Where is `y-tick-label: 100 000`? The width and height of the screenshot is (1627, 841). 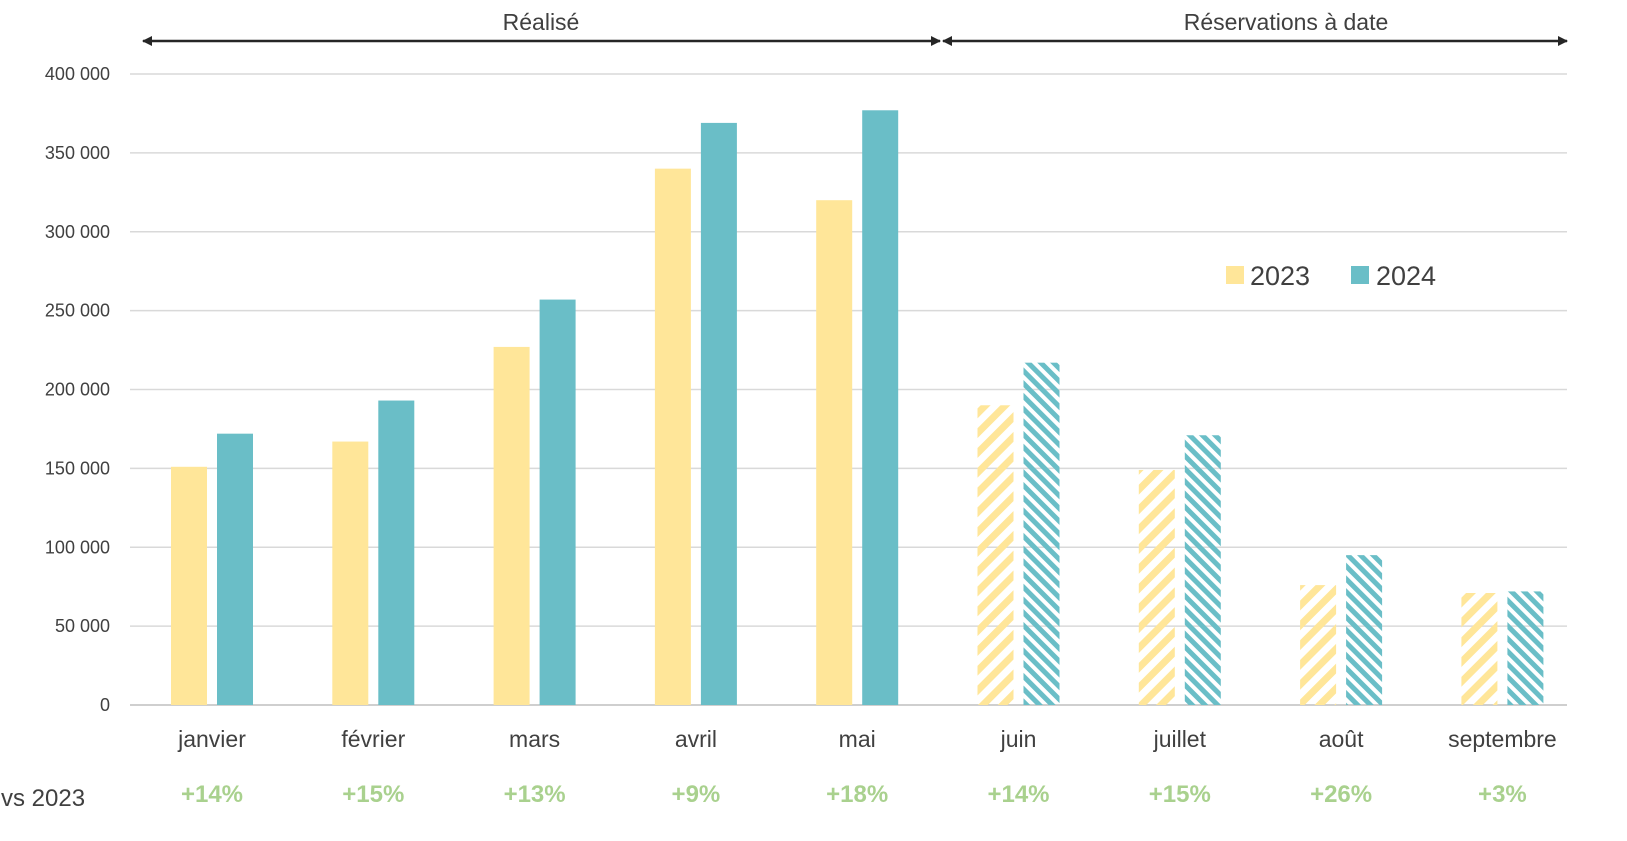
y-tick-label: 100 000 is located at coordinates (77, 547).